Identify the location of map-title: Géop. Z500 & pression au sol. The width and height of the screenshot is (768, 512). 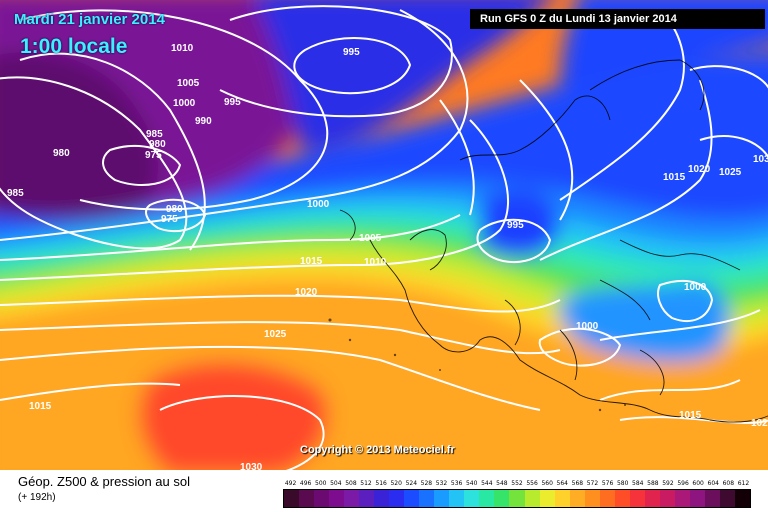
(104, 481).